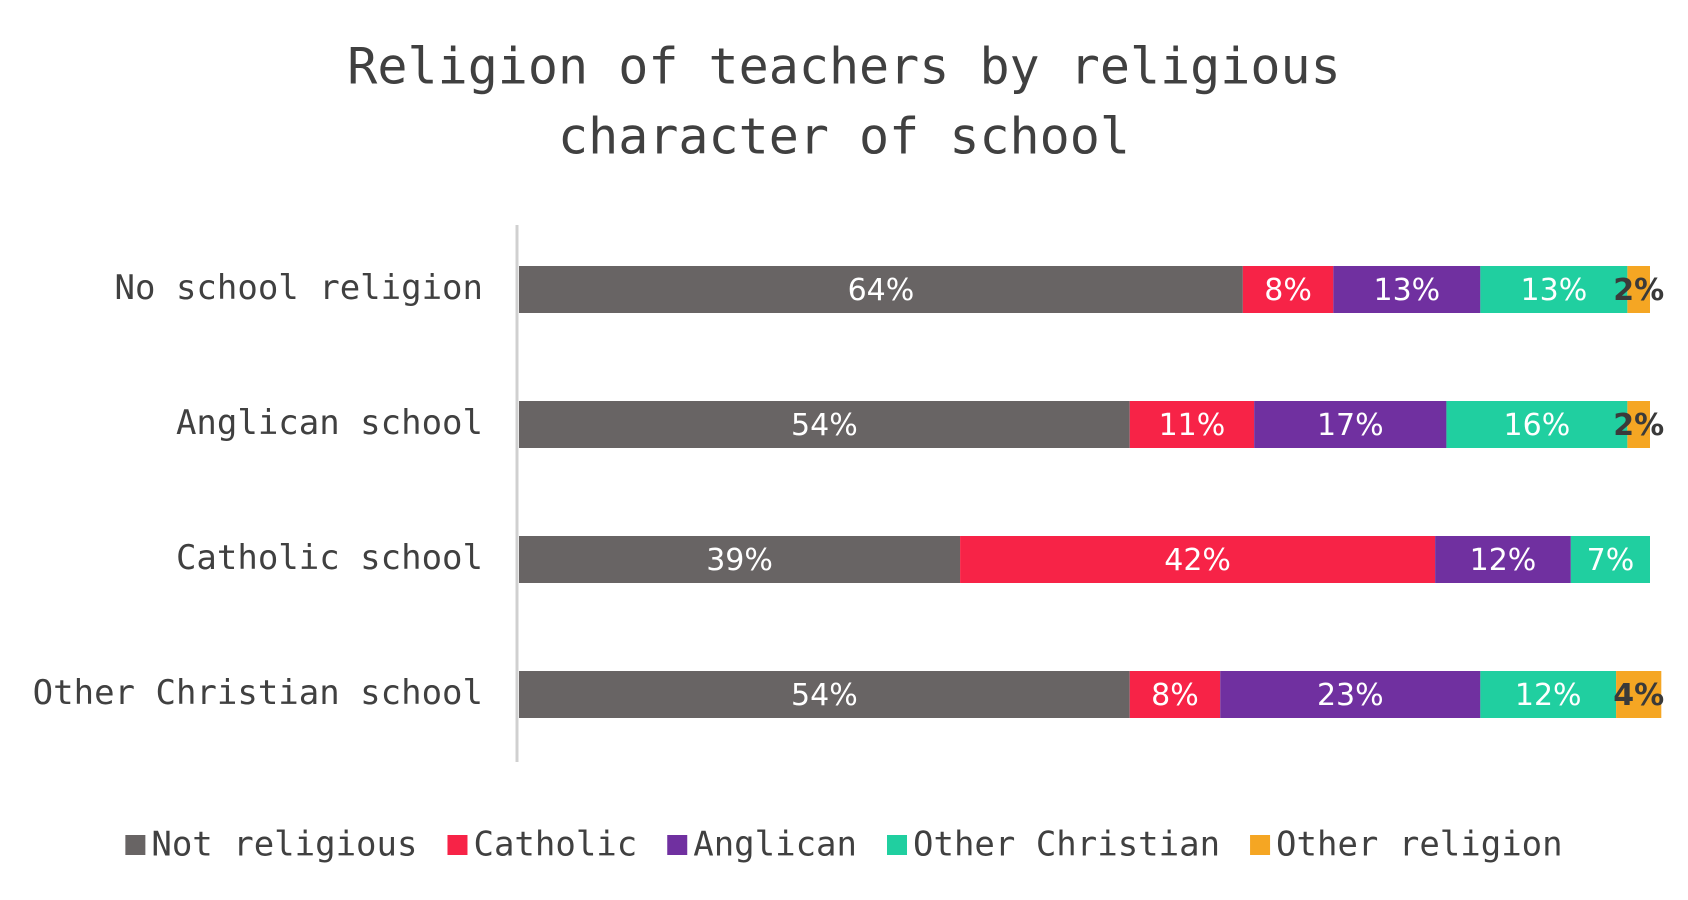 The image size is (1688, 900). I want to click on data-label: 7%, so click(1611, 560).